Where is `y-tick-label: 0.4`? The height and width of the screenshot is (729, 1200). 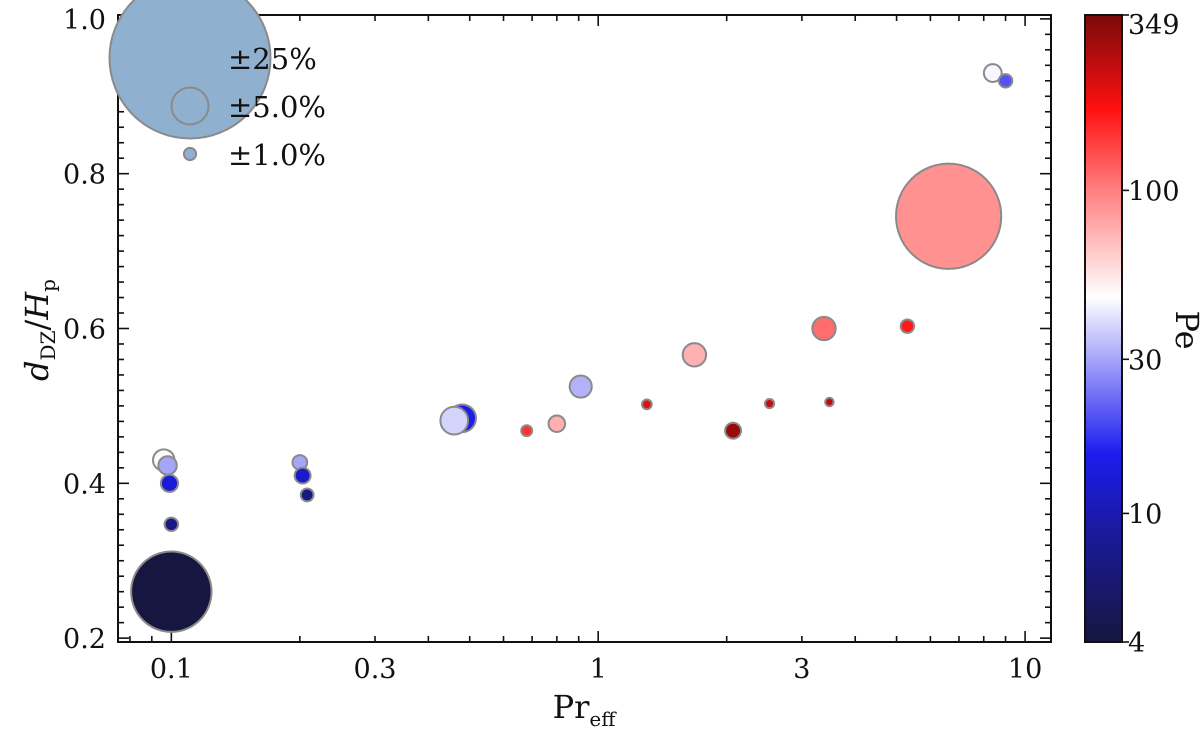 y-tick-label: 0.4 is located at coordinates (84, 484).